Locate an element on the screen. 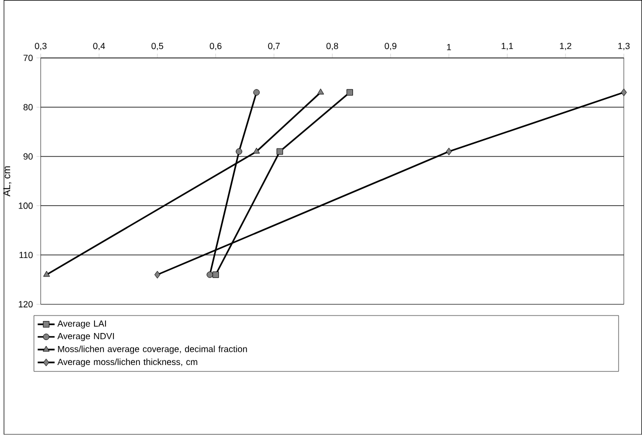 The width and height of the screenshot is (642, 435). x-tick-label: 0,3 is located at coordinates (40, 46).